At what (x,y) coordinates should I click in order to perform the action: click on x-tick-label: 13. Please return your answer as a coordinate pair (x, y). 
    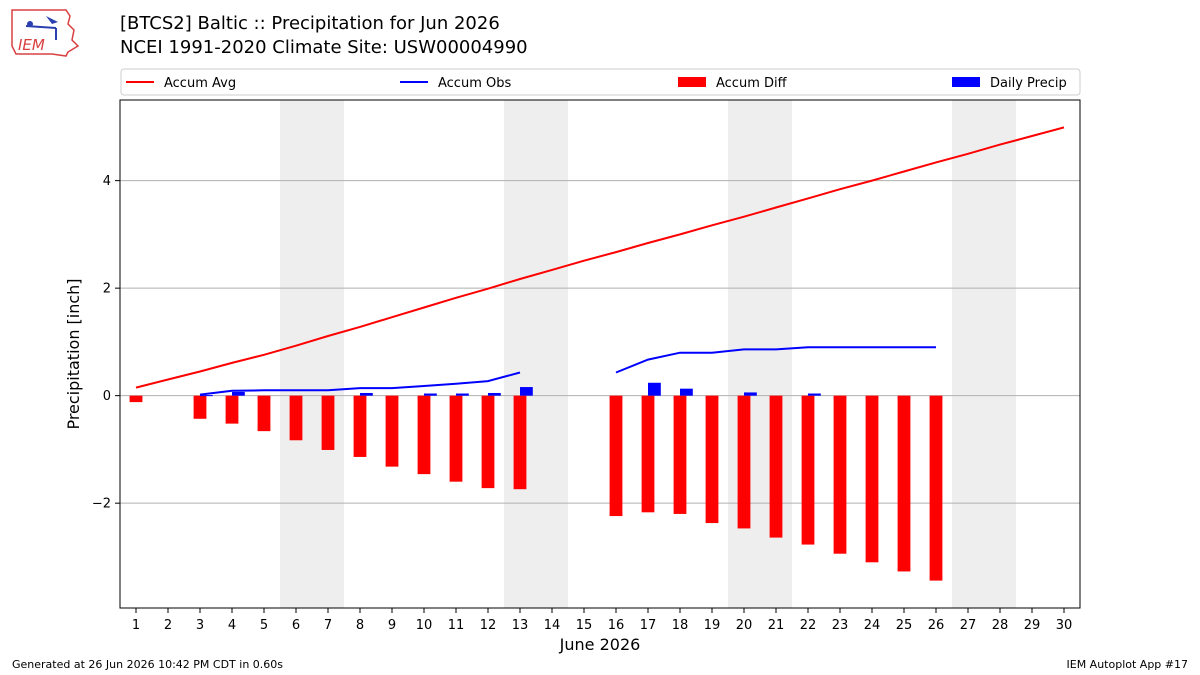
    Looking at the image, I should click on (520, 625).